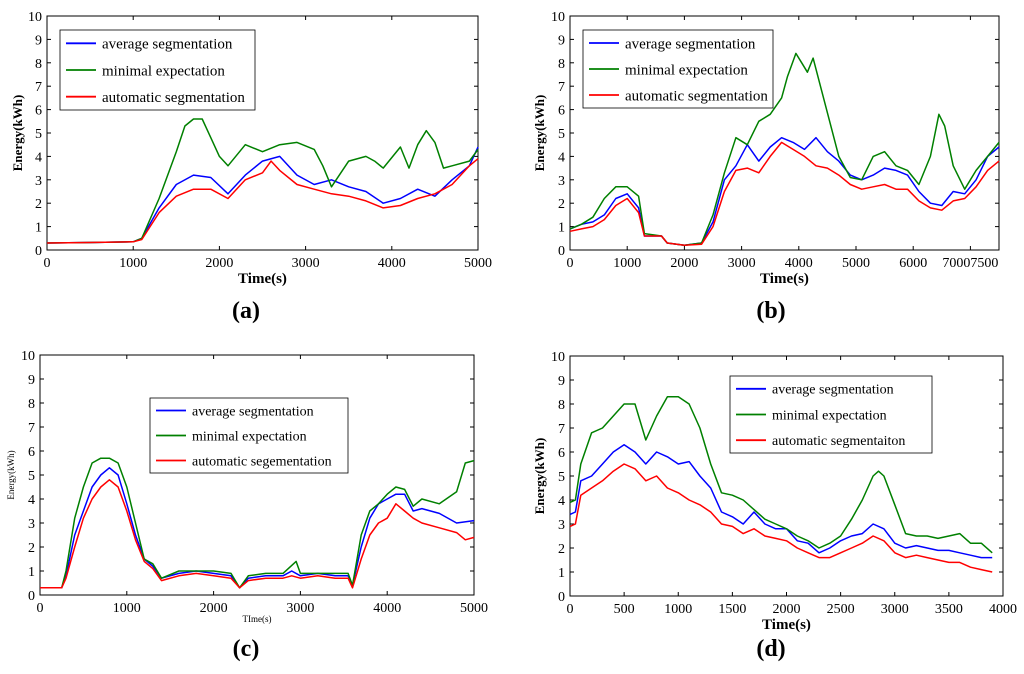 The image size is (1024, 674). Describe the element at coordinates (257, 619) in the screenshot. I see `panel-c-x-axis-label: TIme(s)` at that location.